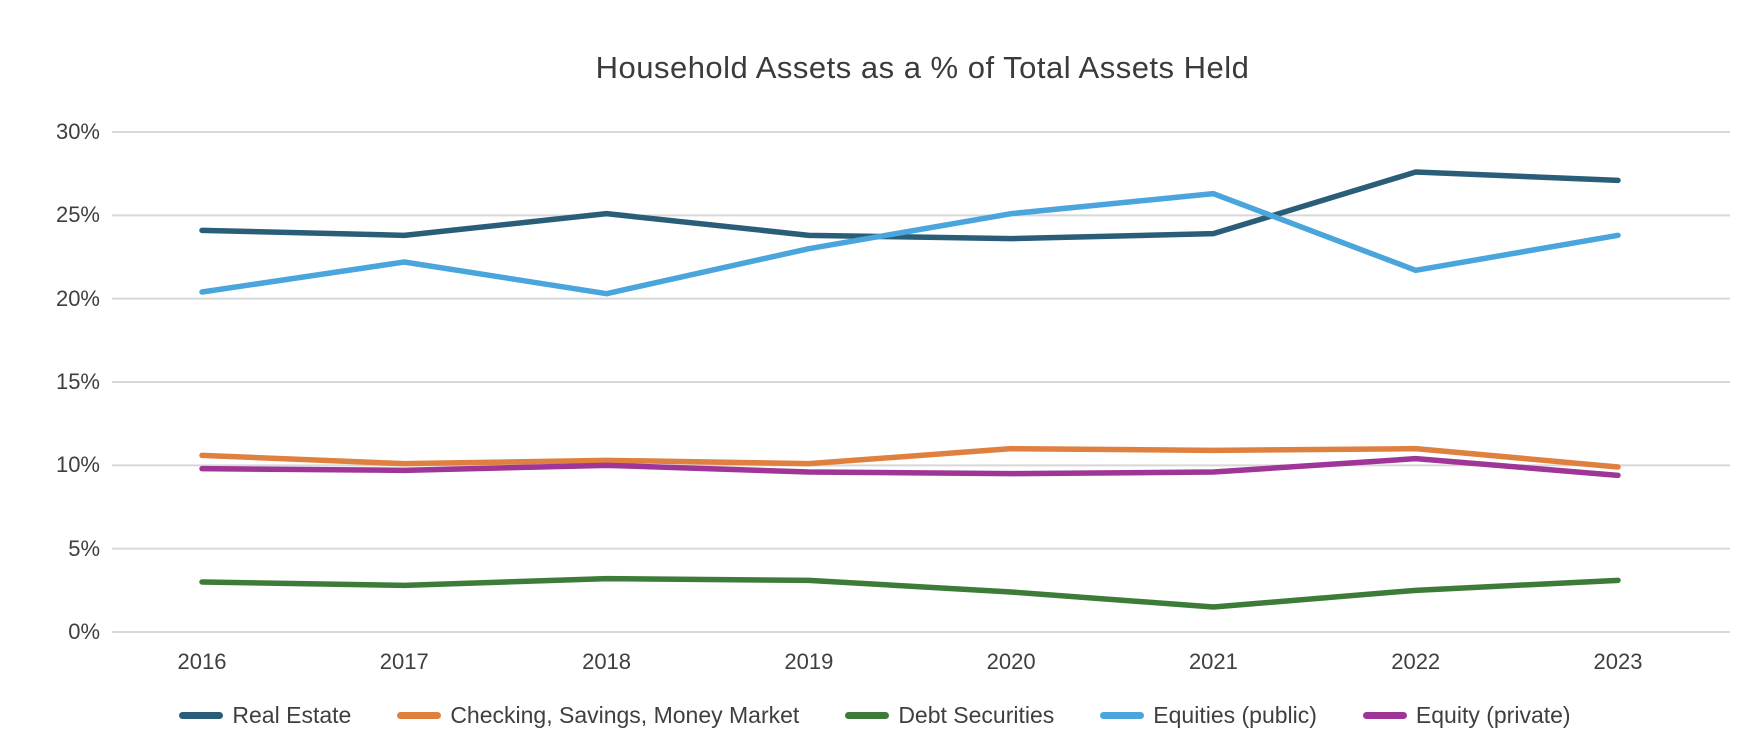 This screenshot has height=746, width=1750. Describe the element at coordinates (976, 715) in the screenshot. I see `legend-label: Debt Securities` at that location.